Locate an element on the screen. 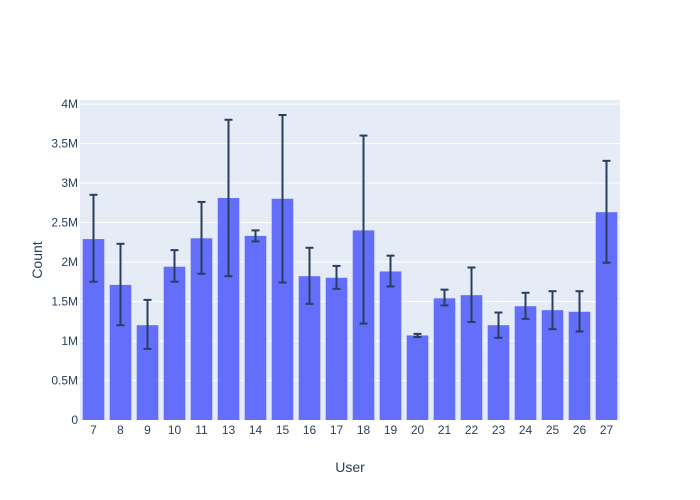 Image resolution: width=700 pixels, height=500 pixels. y-axis-ticks: 0 0.5M 1M 1.5M 2M 2.5M 3M 3.5M 4M is located at coordinates (64, 262).